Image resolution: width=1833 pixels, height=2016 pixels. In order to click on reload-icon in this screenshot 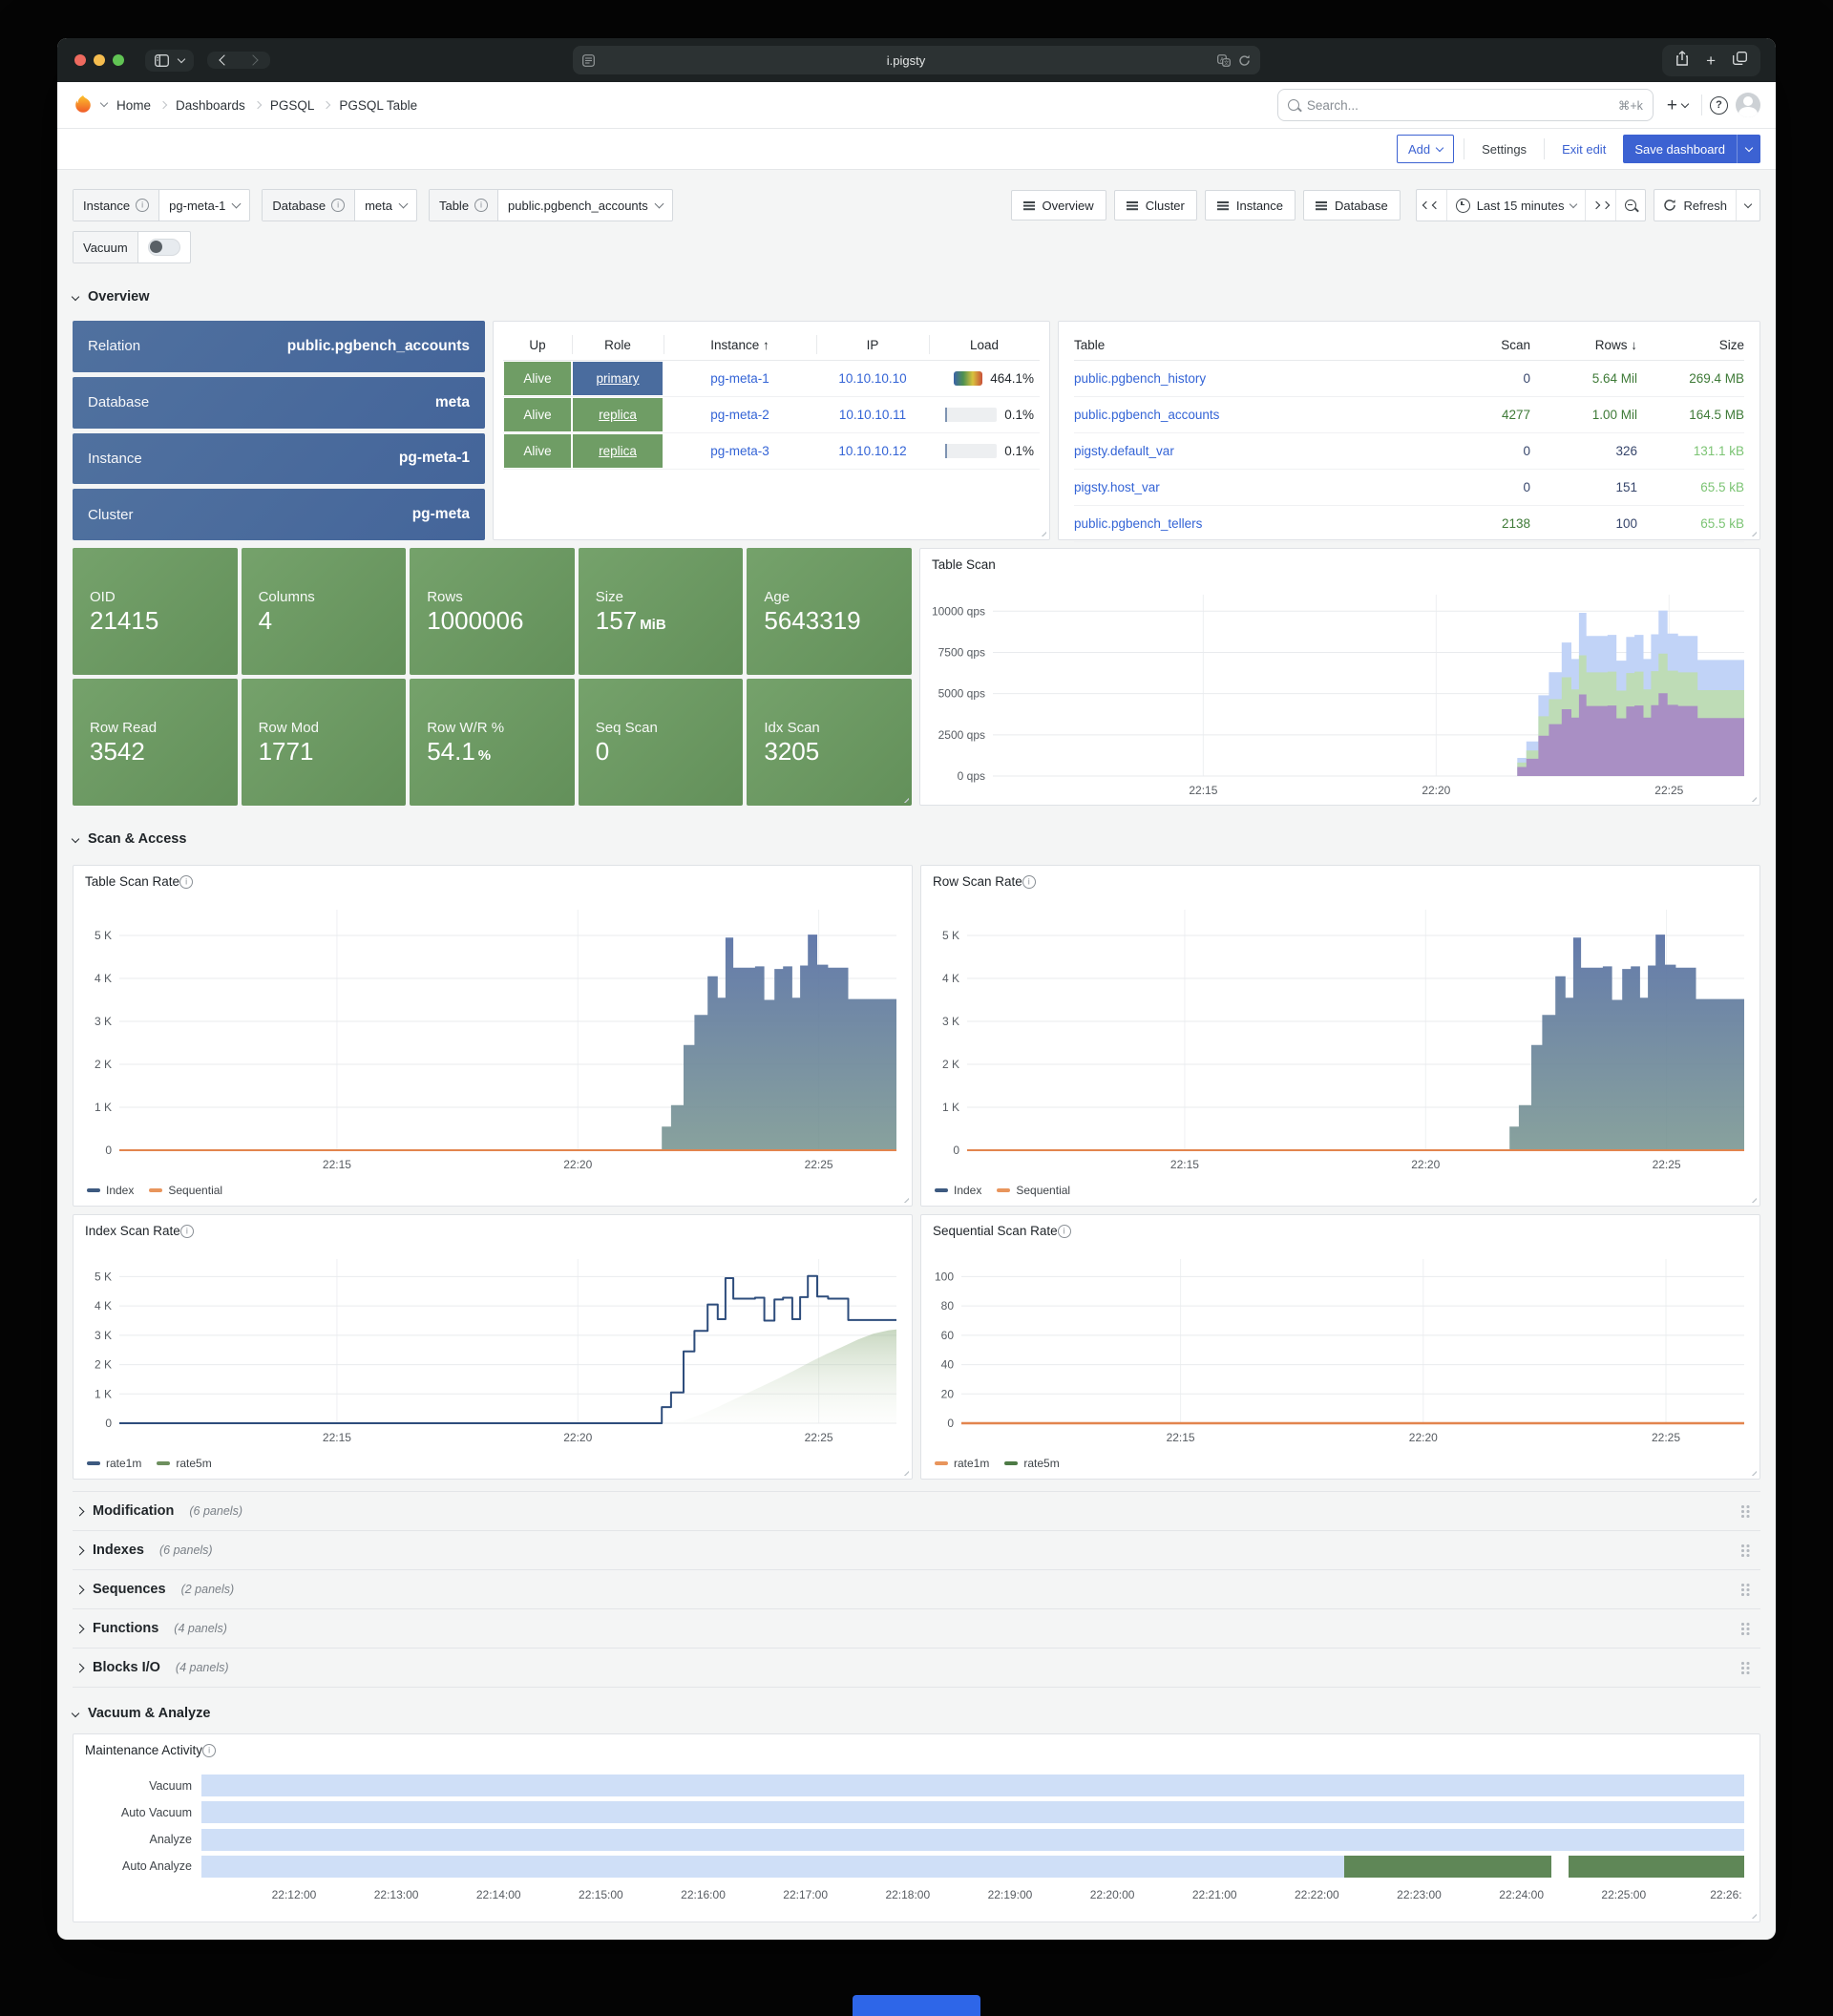, I will do `click(1244, 61)`.